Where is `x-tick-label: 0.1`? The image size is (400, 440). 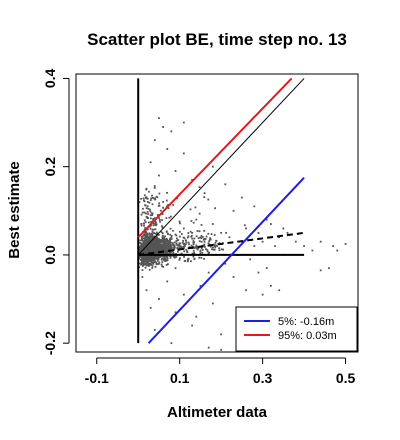 x-tick-label: 0.1 is located at coordinates (180, 378).